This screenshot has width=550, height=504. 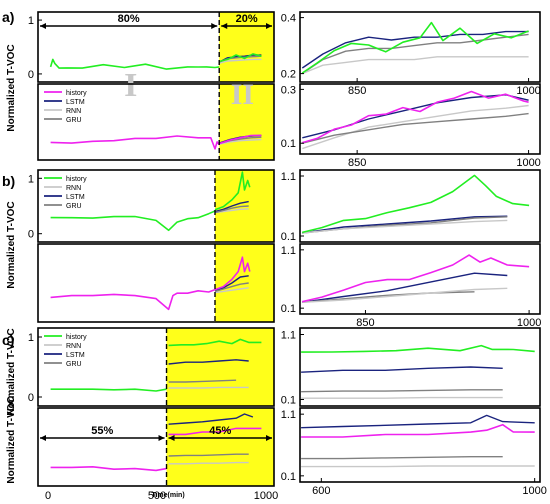 I want to click on panel-b-left-top: 0 1 history RNN LSTM GRU, so click(x=151, y=206).